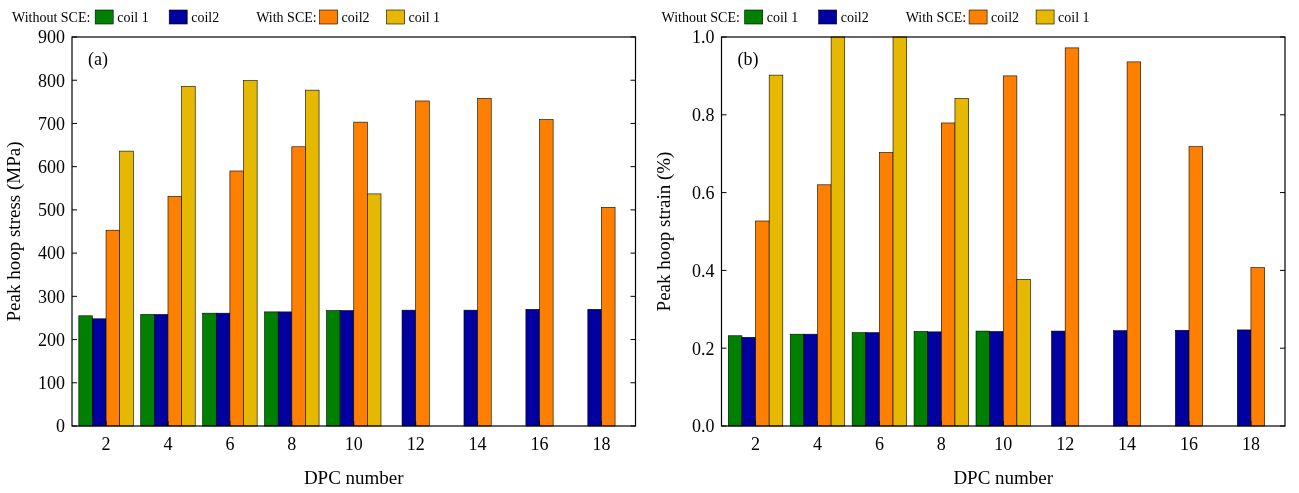  Describe the element at coordinates (51, 253) in the screenshot. I see `y-tick-label: 400` at that location.